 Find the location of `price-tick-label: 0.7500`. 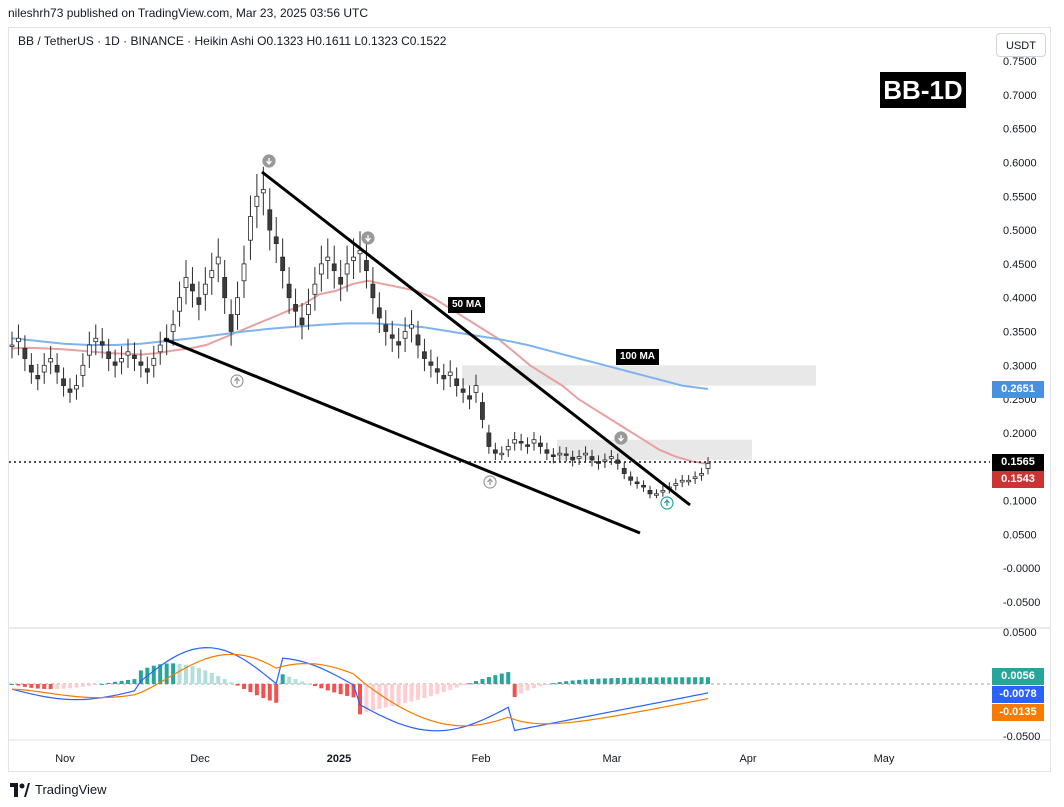

price-tick-label: 0.7500 is located at coordinates (1020, 62).